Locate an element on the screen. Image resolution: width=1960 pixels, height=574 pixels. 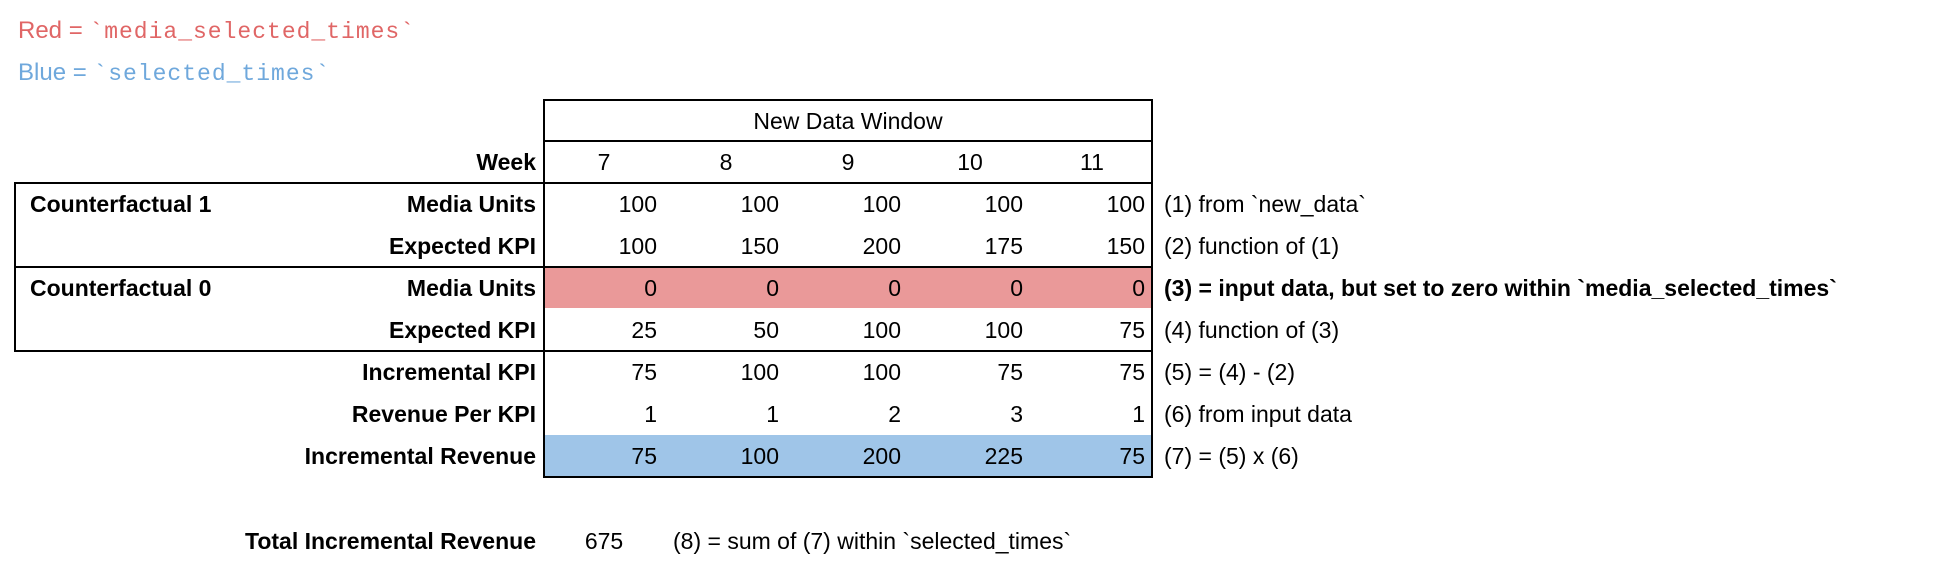
total-note-8: (8) = sum of (7) within `selected_times` is located at coordinates (872, 541).